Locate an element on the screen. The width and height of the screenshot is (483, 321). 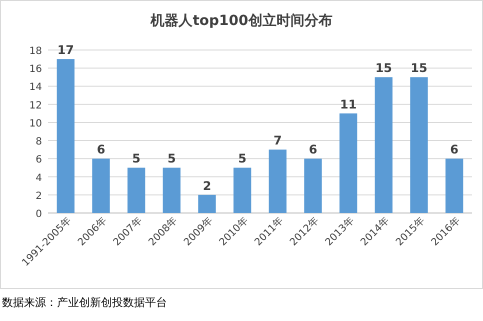
data-label: 7 is located at coordinates (277, 141).